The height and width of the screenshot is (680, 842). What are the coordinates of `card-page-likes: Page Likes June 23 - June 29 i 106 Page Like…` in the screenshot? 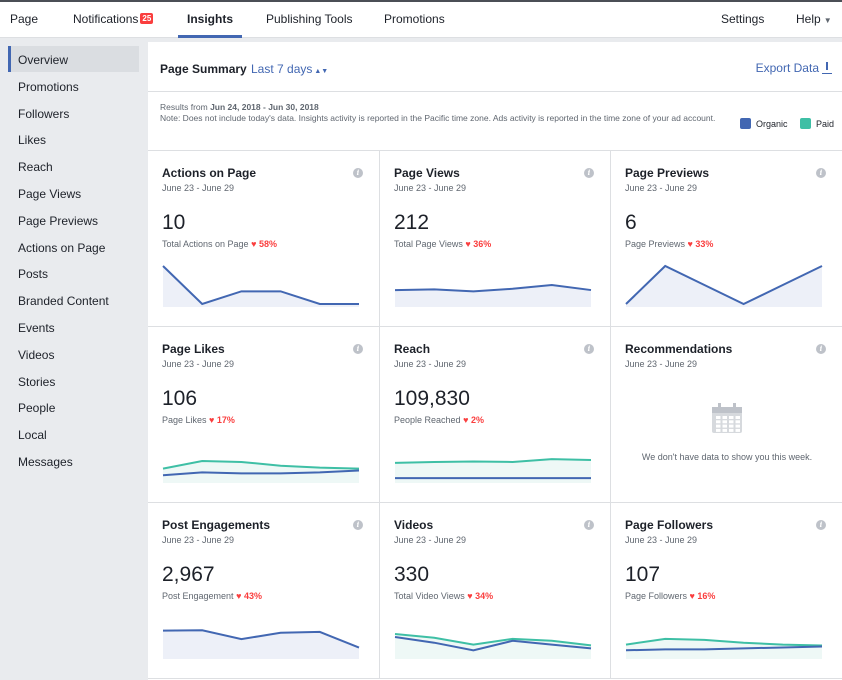 It's located at (264, 415).